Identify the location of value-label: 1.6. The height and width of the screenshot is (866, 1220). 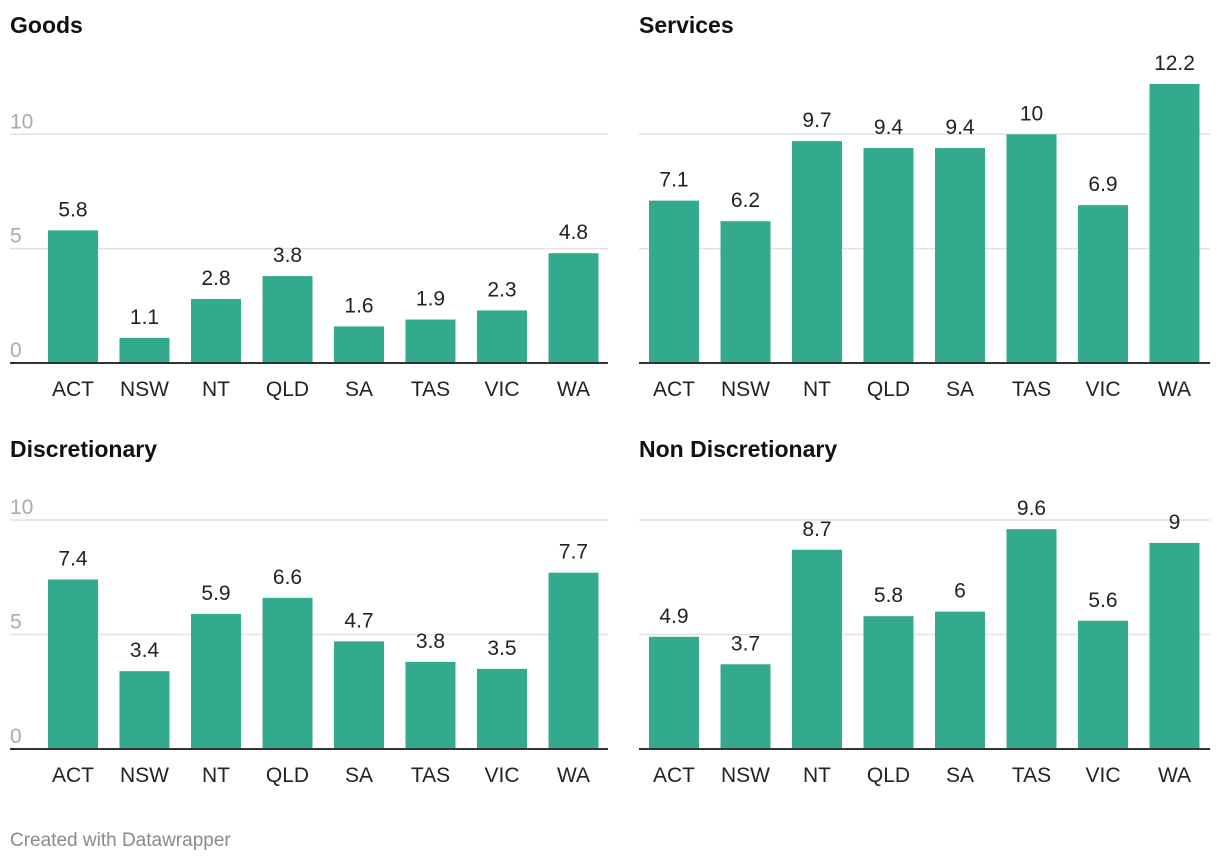
(358, 305).